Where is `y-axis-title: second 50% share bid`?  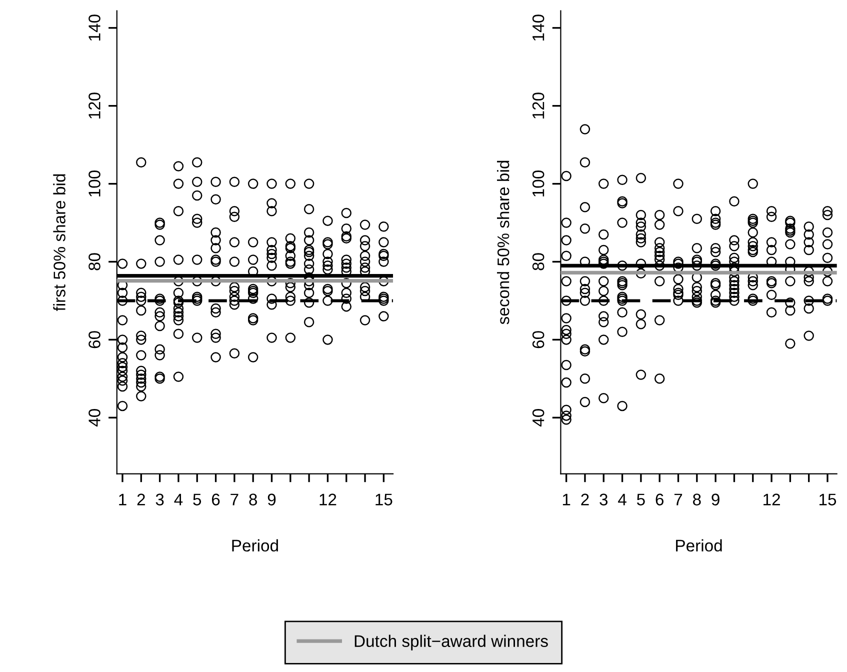
y-axis-title: second 50% share bid is located at coordinates (503, 242).